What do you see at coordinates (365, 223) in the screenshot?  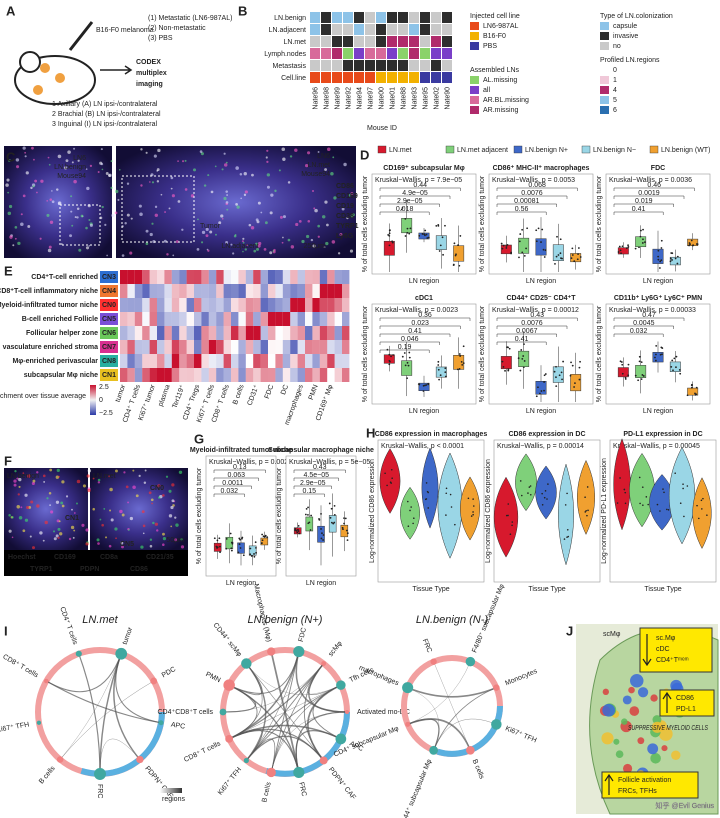 I see `axis-title: % of total cells excluding tumor` at bounding box center [365, 223].